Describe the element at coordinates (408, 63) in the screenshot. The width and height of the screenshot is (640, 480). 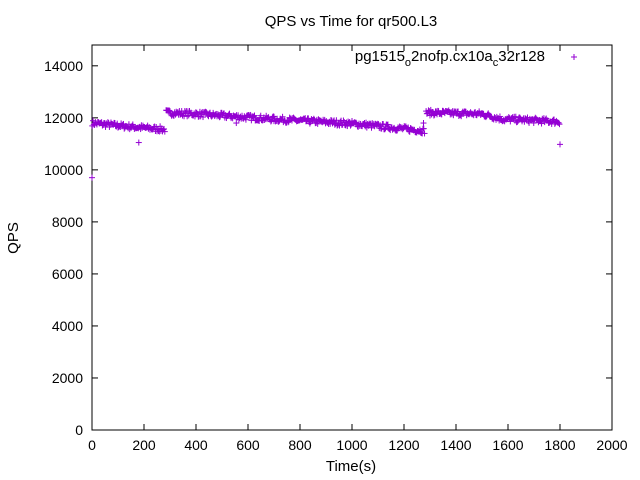
I see `legend-subscript: o` at that location.